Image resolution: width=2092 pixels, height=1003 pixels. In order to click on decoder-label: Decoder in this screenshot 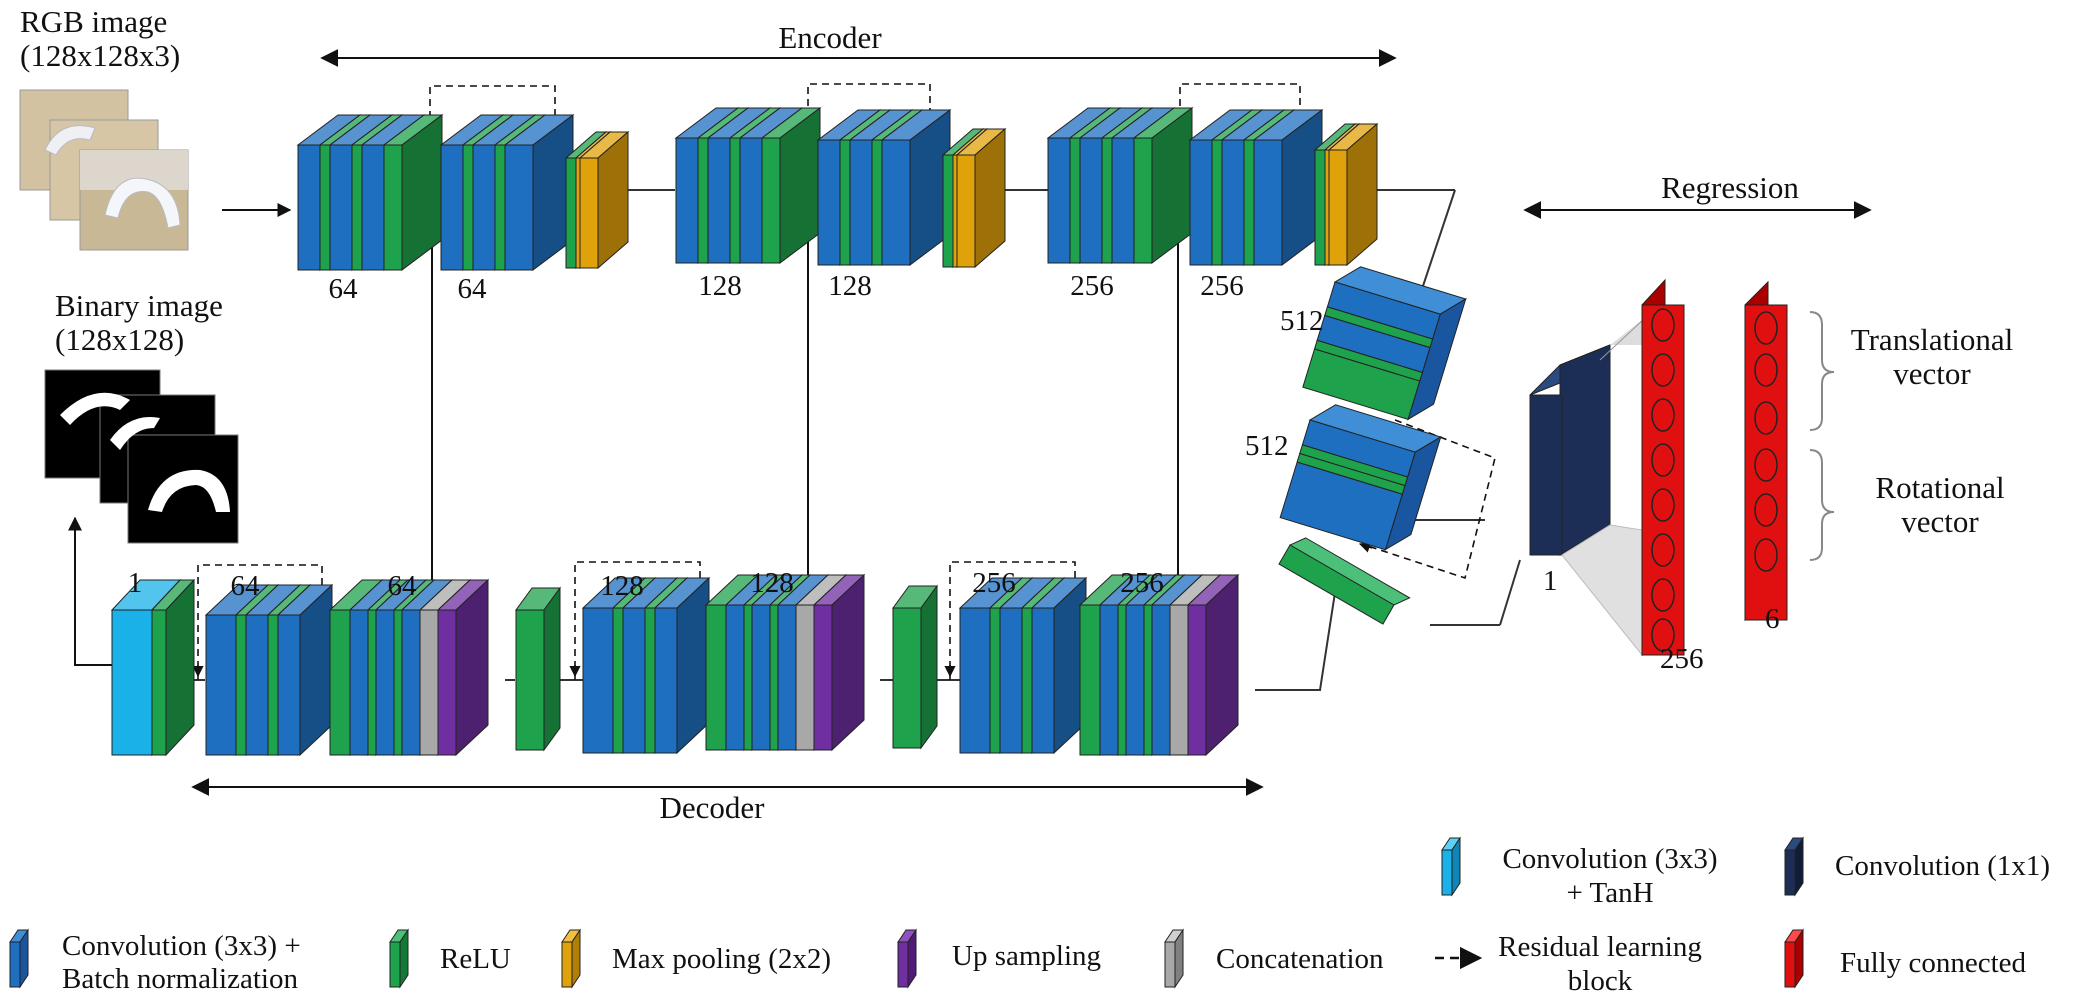, I will do `click(713, 807)`.